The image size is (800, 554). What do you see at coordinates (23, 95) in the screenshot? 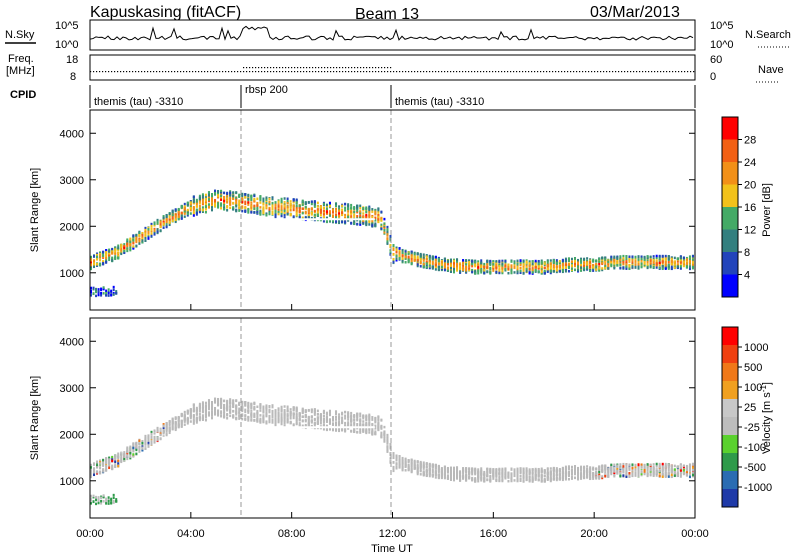
I see `cpid-label: CPID` at bounding box center [23, 95].